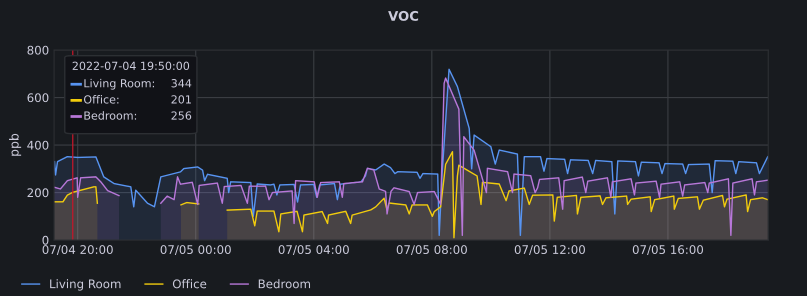 This screenshot has height=296, width=807. What do you see at coordinates (77, 250) in the screenshot?
I see `x-tick-label: 07/04 20:00` at bounding box center [77, 250].